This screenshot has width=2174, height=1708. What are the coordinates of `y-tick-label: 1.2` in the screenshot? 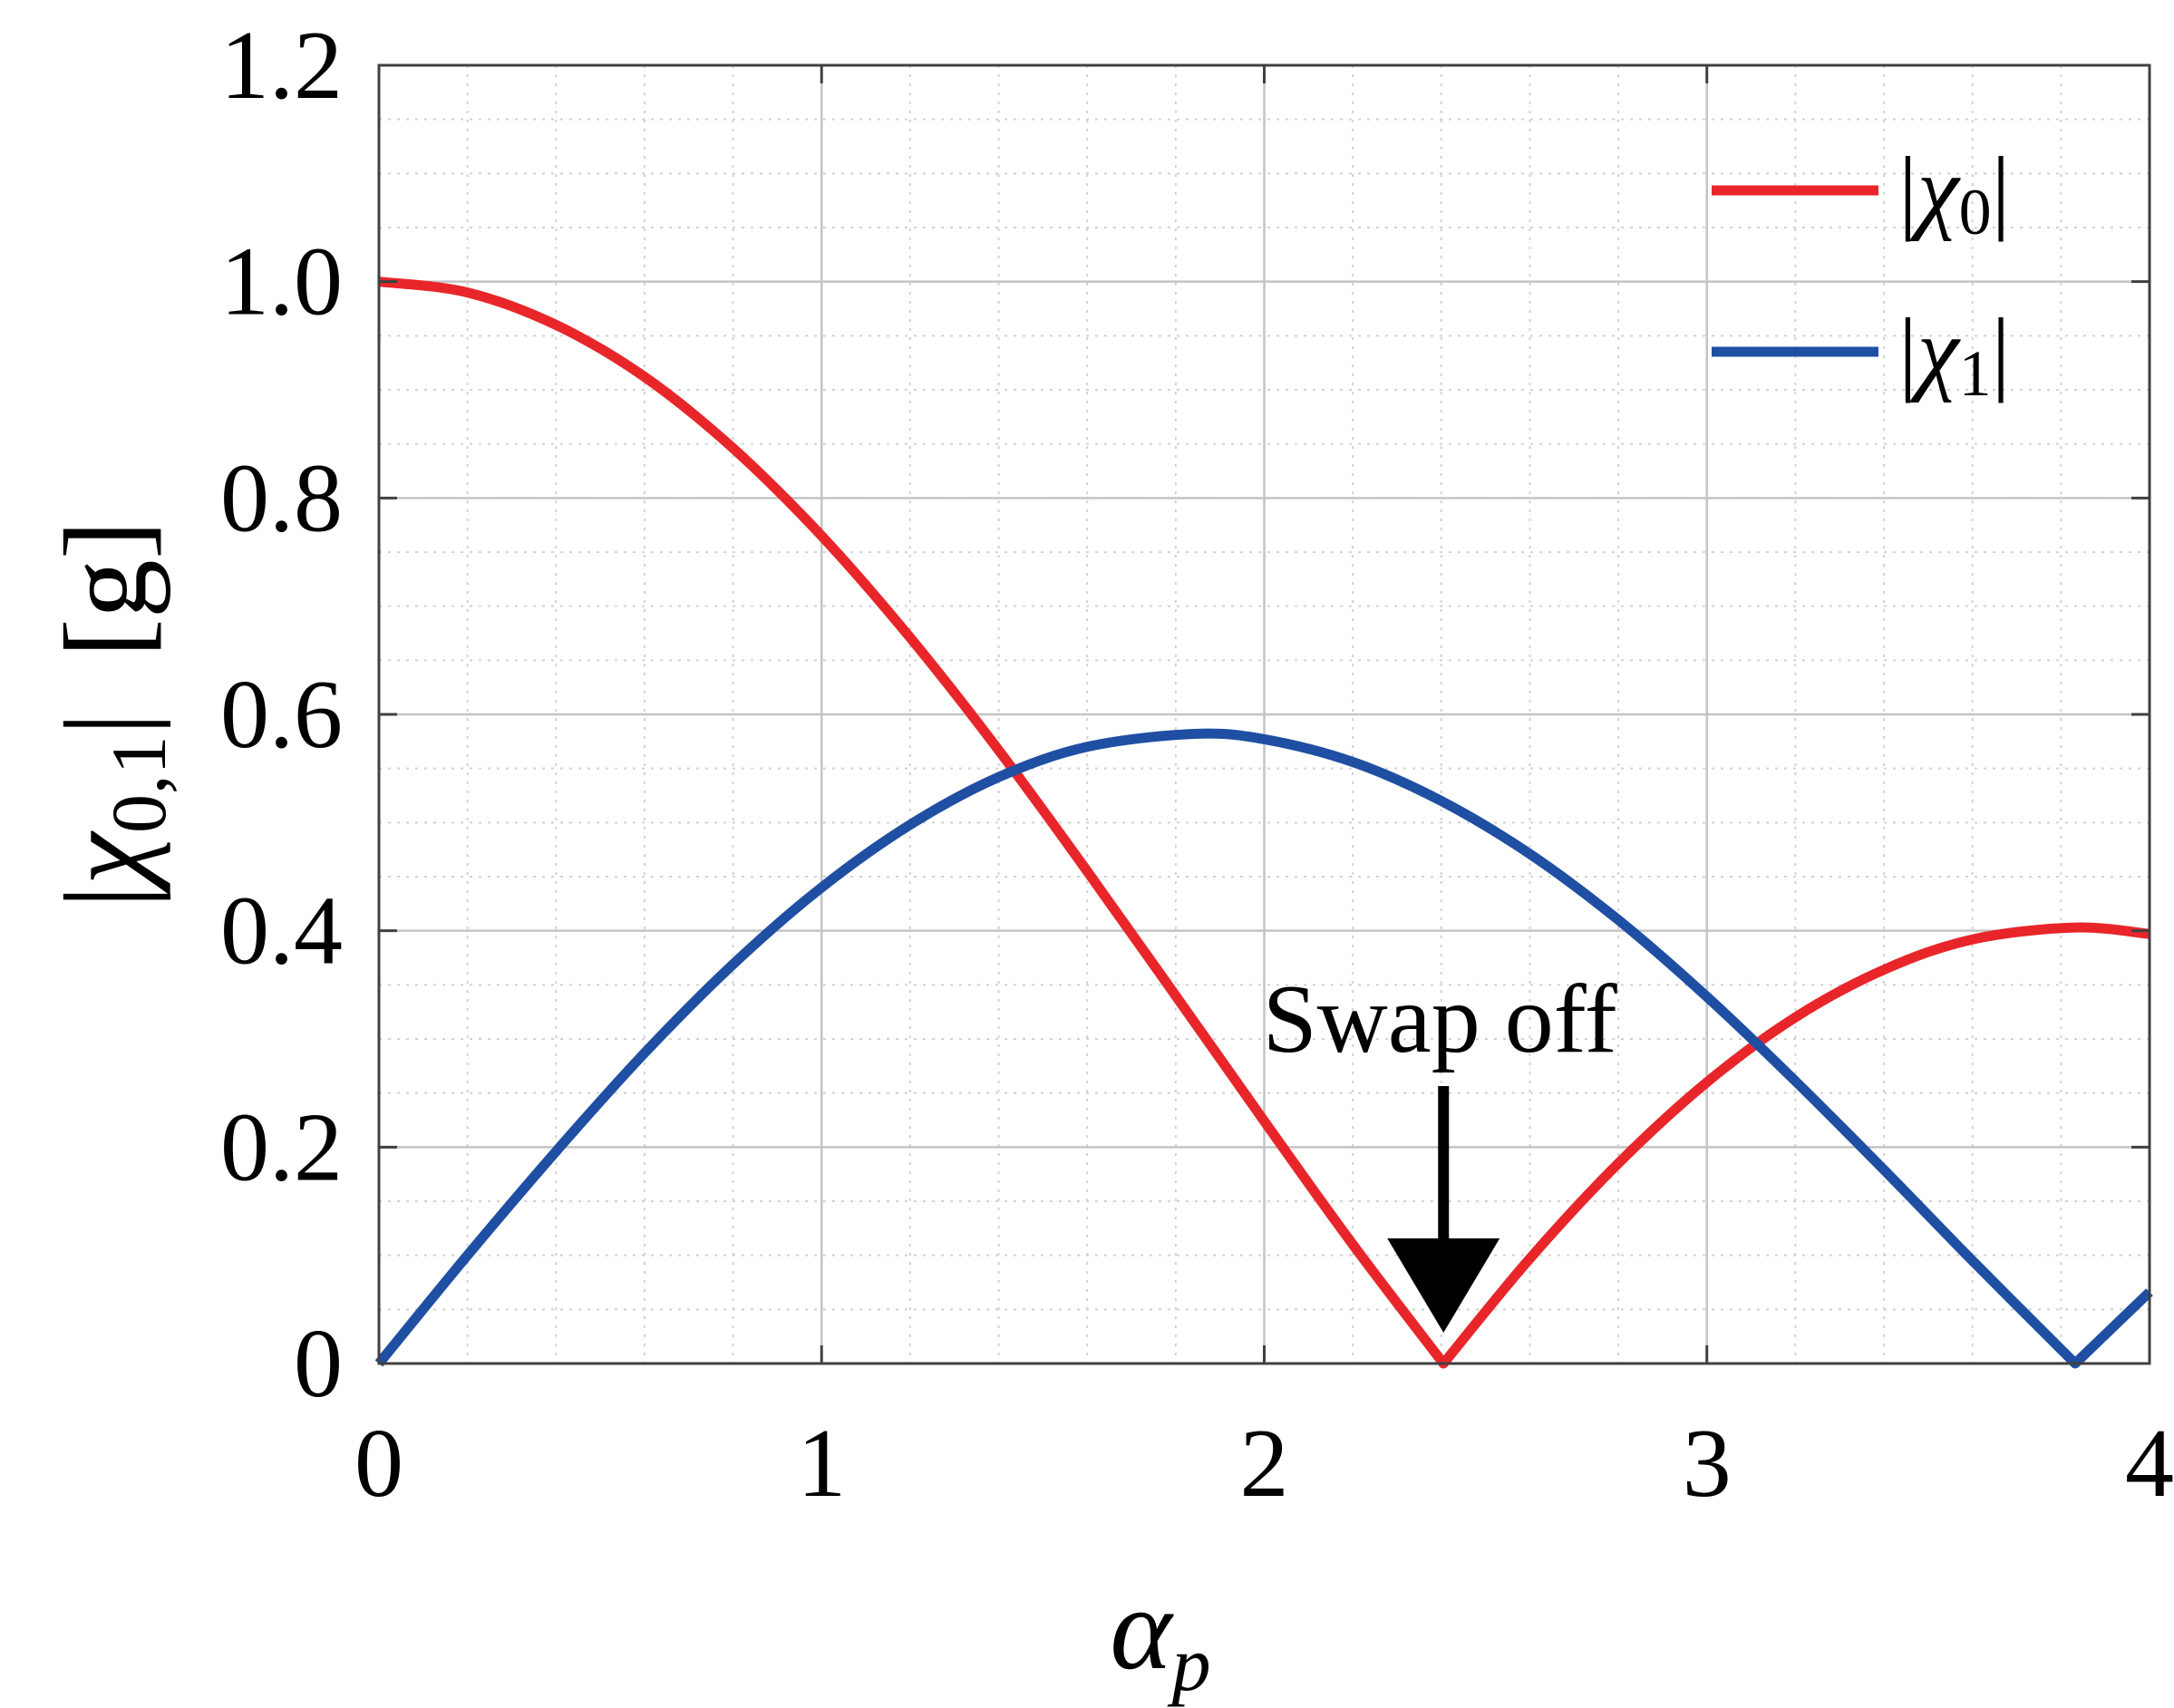 It's located at (281, 66).